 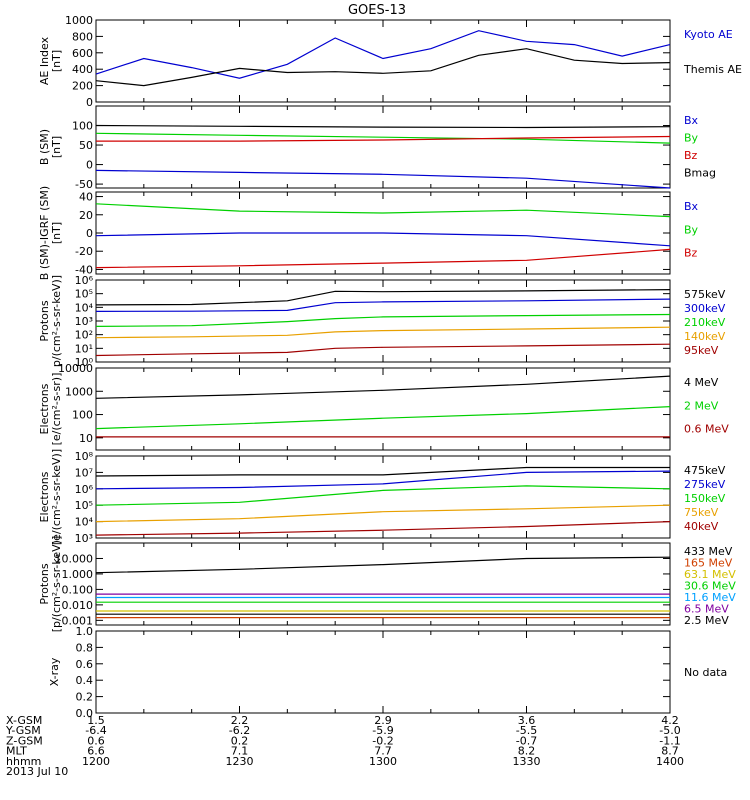 What do you see at coordinates (85, 680) in the screenshot?
I see `y-tick-label: 0.4` at bounding box center [85, 680].